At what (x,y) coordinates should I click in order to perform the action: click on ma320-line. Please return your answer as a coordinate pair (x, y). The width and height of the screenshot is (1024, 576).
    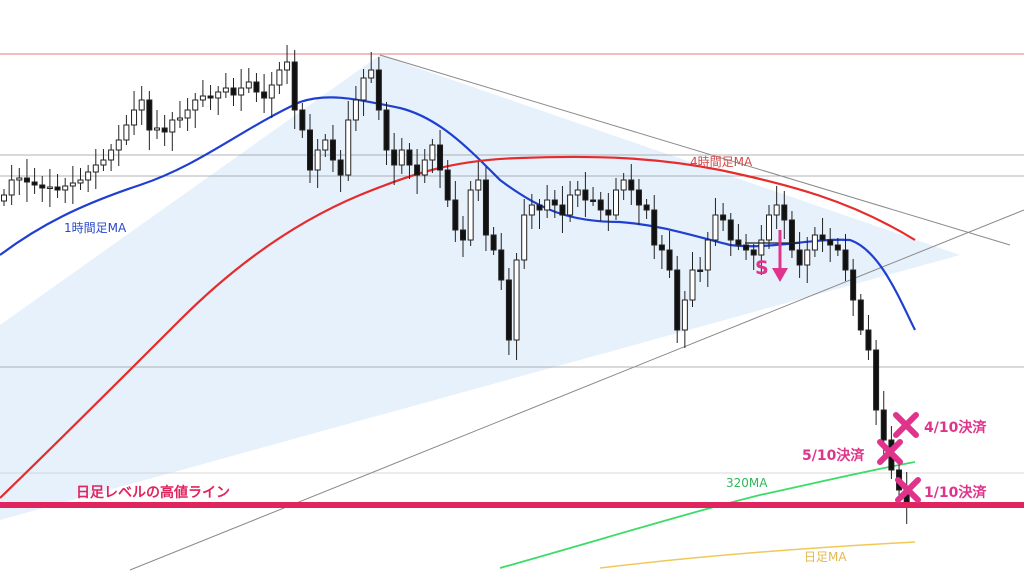
    Looking at the image, I should click on (707, 515).